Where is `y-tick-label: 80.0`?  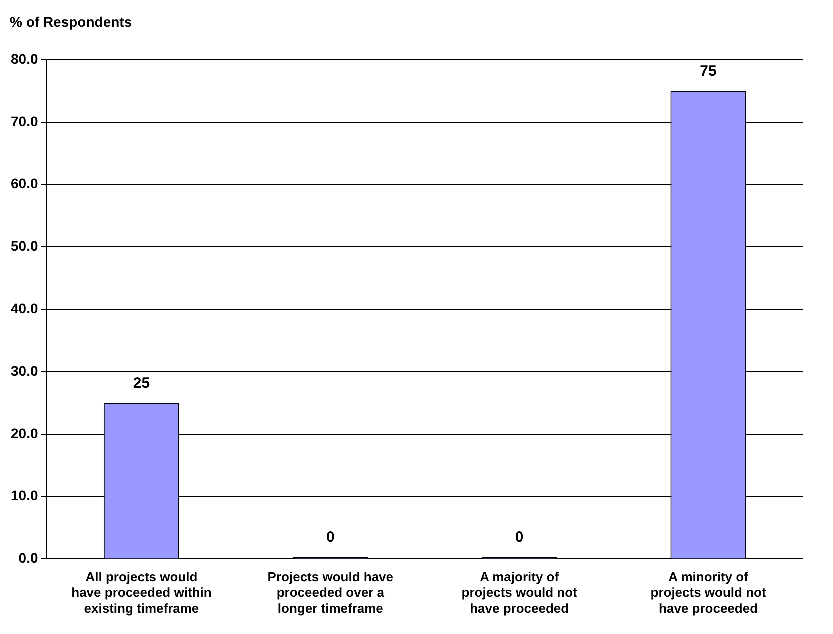 y-tick-label: 80.0 is located at coordinates (24, 58).